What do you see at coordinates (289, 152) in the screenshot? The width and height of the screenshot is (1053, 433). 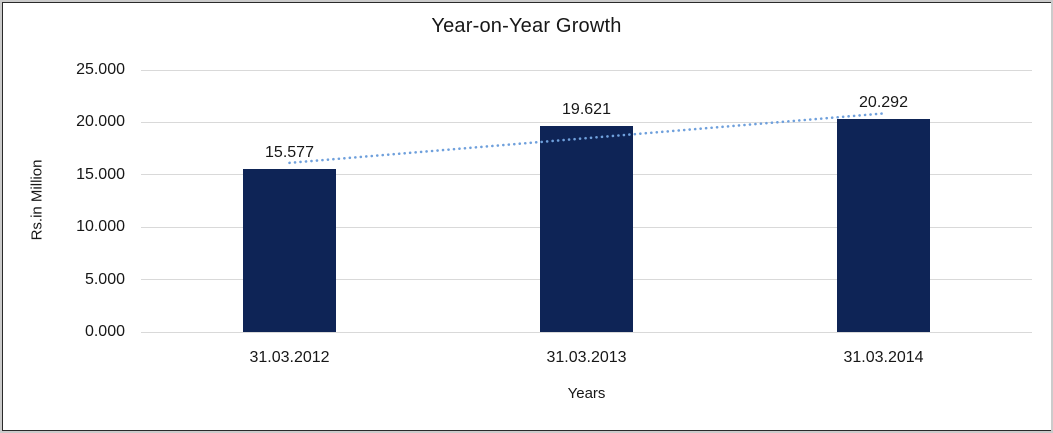 I see `bar-value-label: 15.577` at bounding box center [289, 152].